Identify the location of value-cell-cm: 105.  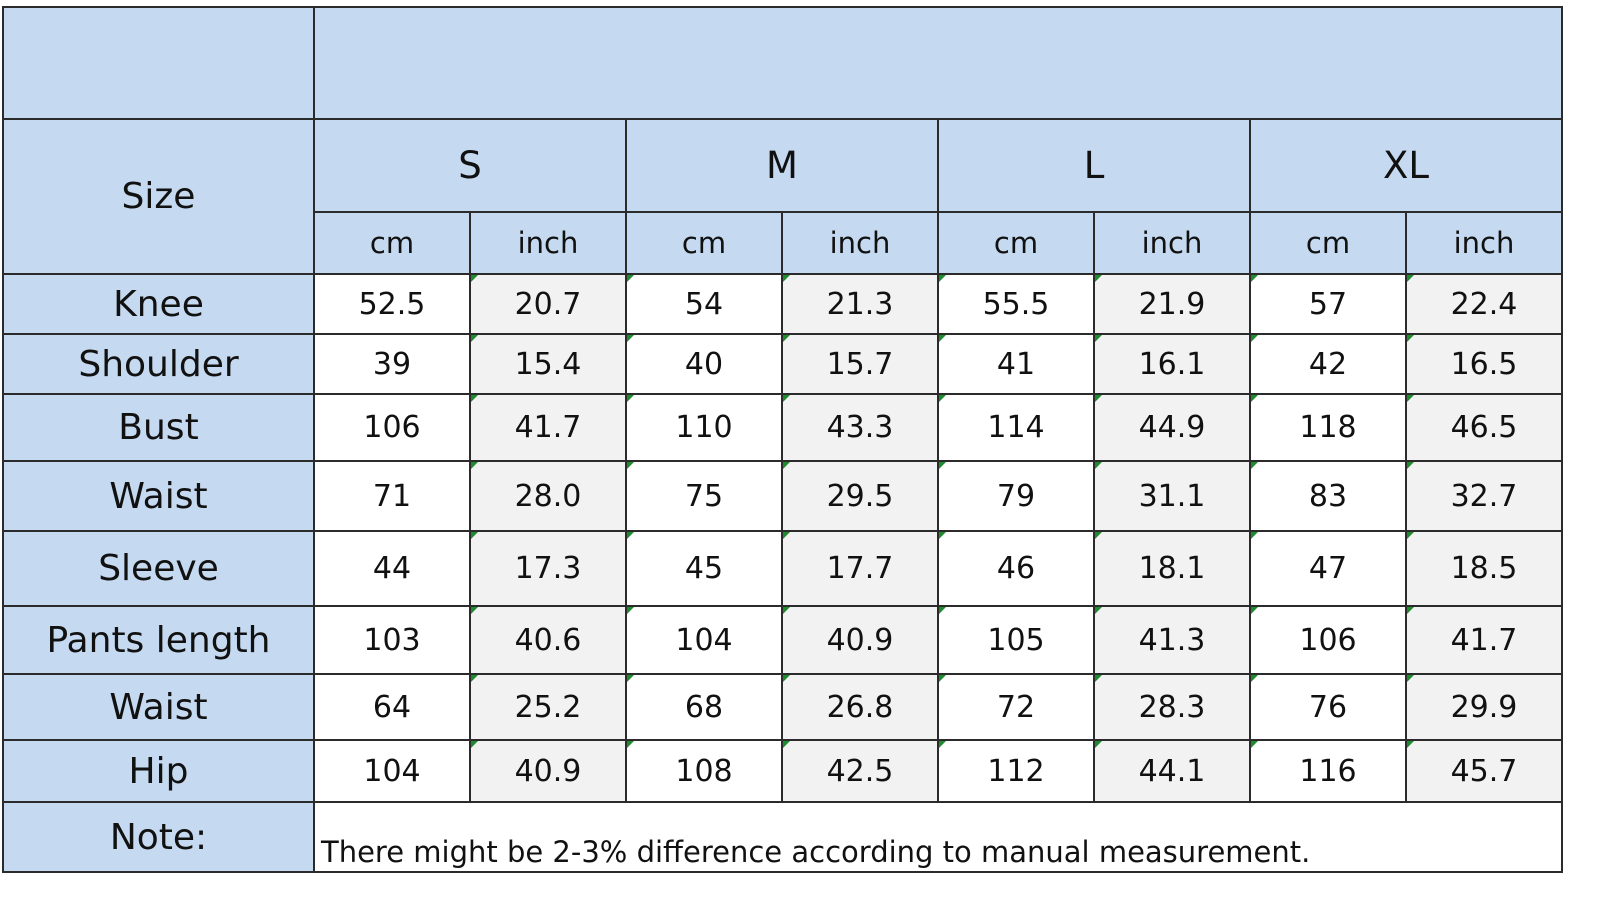
(1016, 640).